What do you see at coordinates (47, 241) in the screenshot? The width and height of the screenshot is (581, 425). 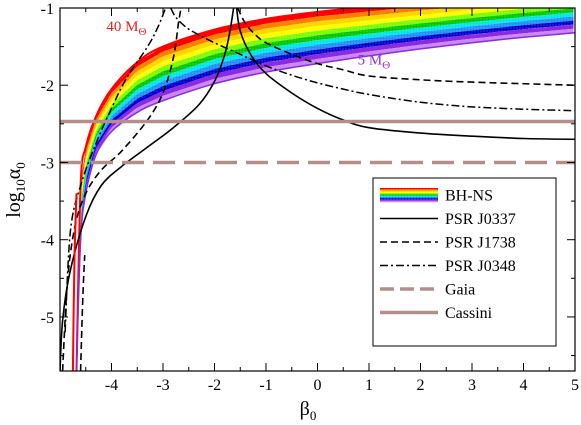 I see `y-tick-label: -4` at bounding box center [47, 241].